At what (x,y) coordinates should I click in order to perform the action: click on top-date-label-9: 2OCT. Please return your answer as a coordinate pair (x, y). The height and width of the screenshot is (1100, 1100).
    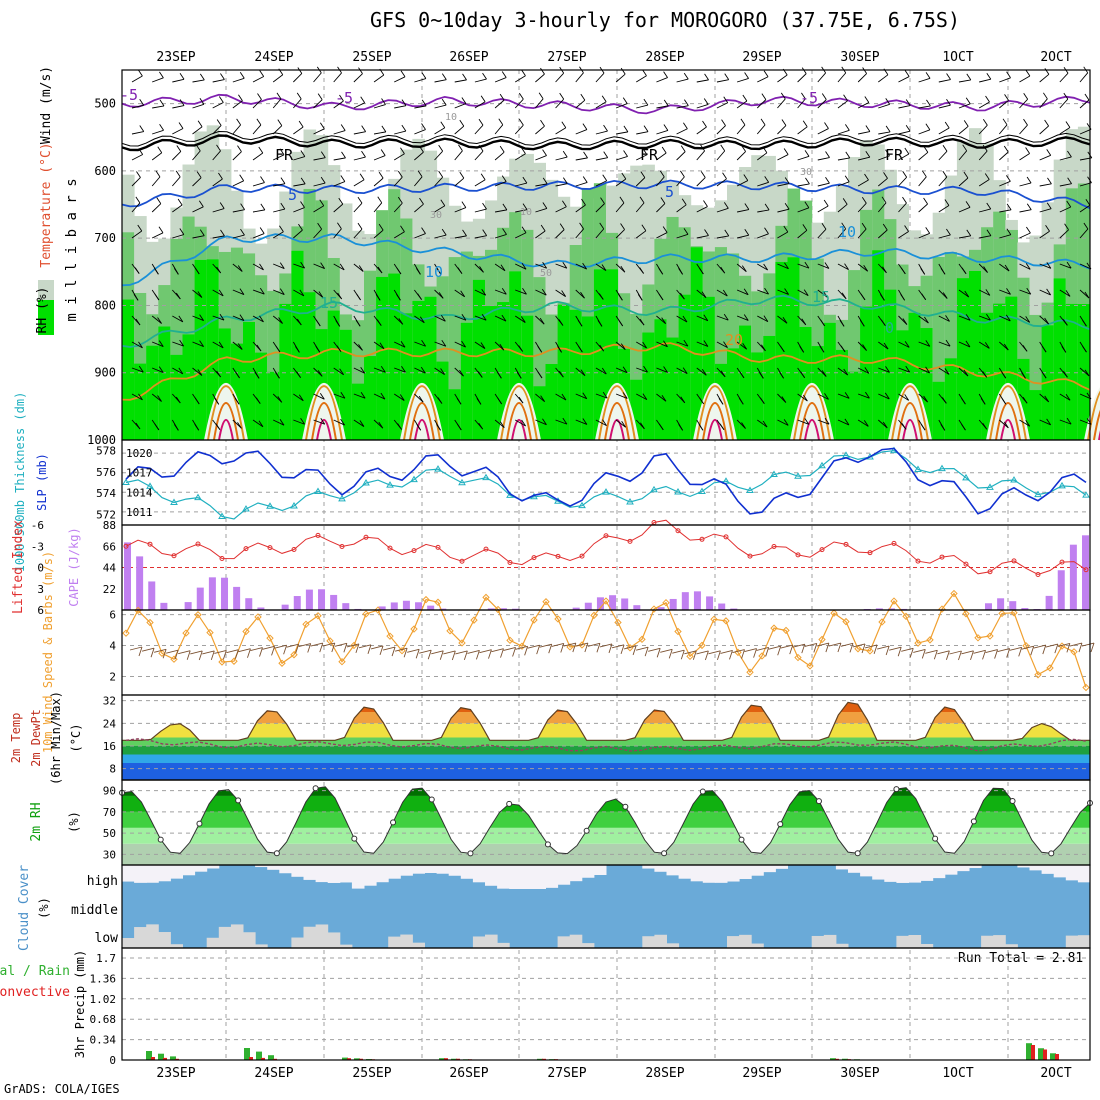
    Looking at the image, I should click on (1055, 57).